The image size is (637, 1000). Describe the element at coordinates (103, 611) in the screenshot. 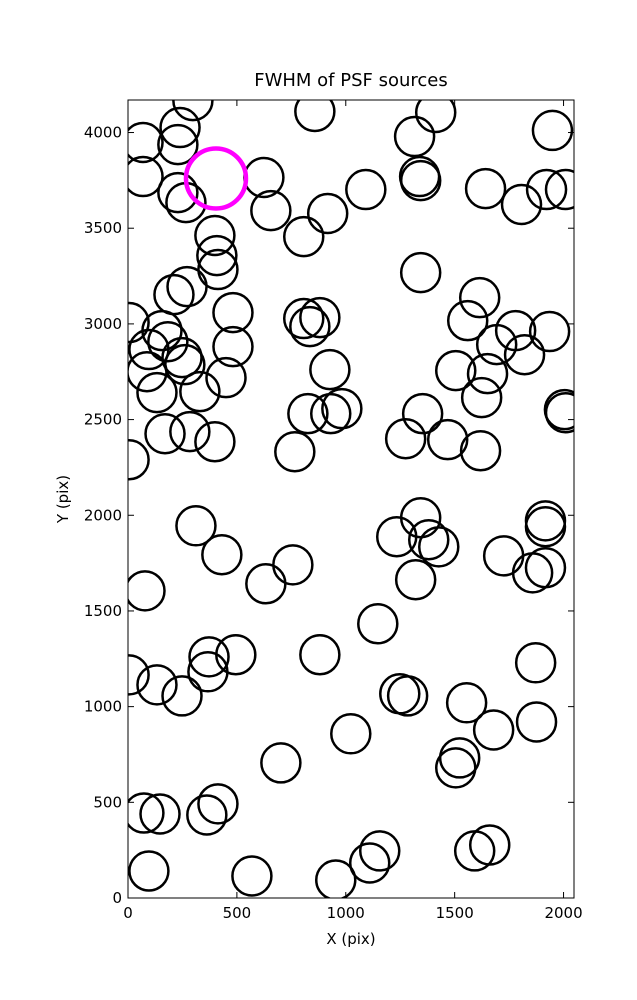

I see `y-tick-label: 1500` at that location.